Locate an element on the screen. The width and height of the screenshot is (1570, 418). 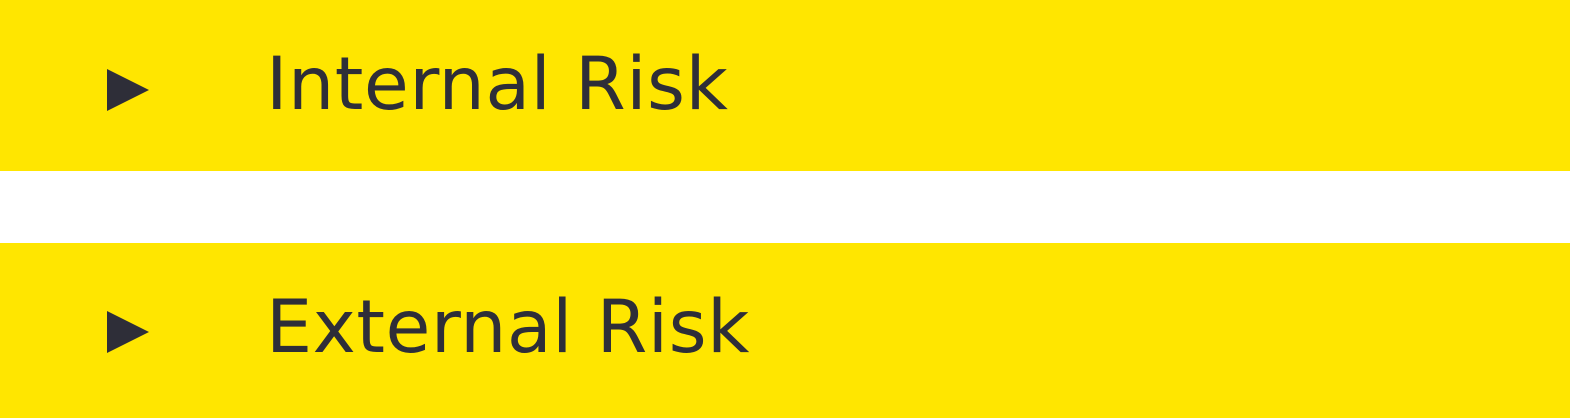
accordion-label-internal-risk: Internal Risk is located at coordinates (497, 84).